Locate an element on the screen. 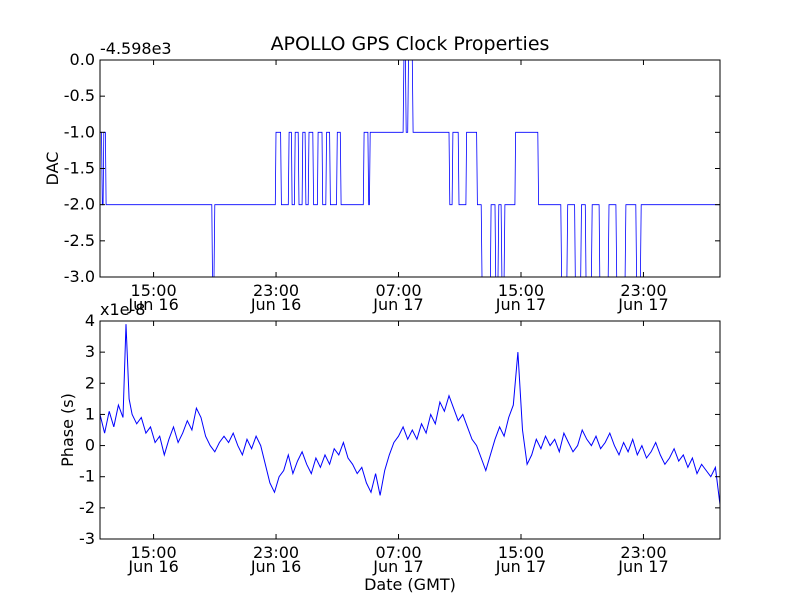 The height and width of the screenshot is (605, 800). y-tick-label: 1 is located at coordinates (90, 413).